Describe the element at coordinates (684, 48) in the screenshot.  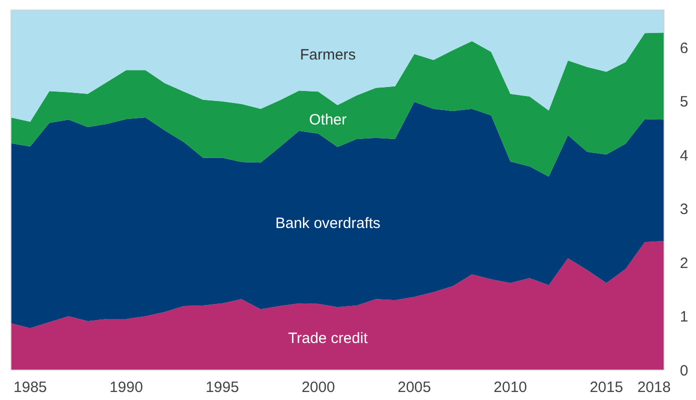
I see `y-tick-label: 6` at that location.